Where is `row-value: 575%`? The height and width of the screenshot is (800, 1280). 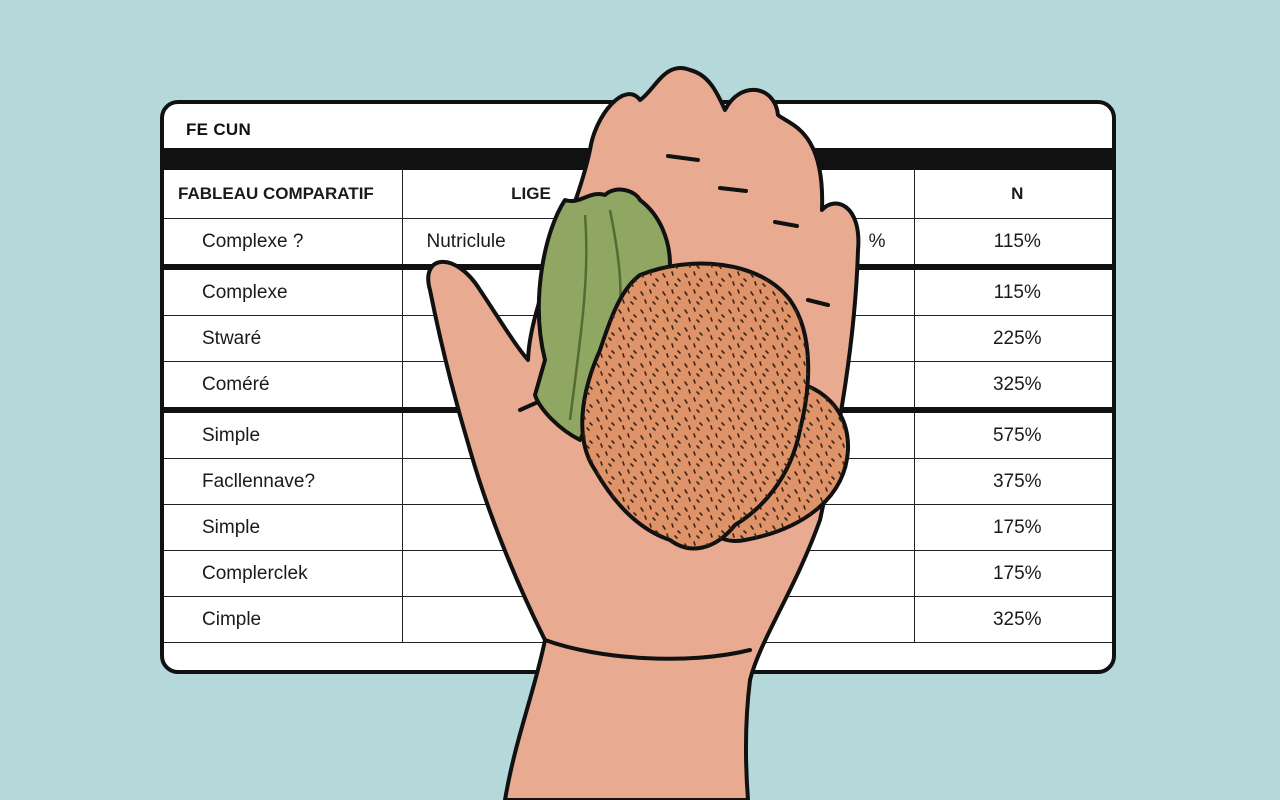
row-value: 575% is located at coordinates (1012, 433).